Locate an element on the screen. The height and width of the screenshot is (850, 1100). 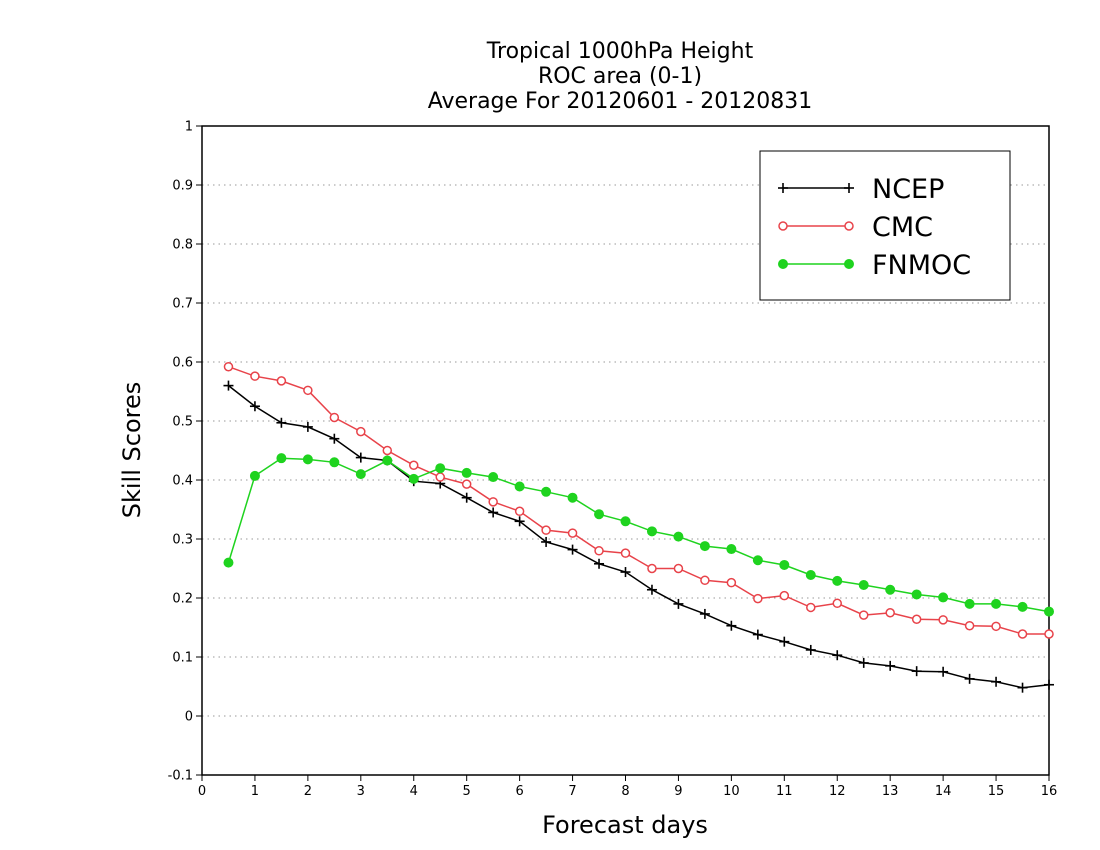
y-tick-label: 0.8 is located at coordinates (182, 245).